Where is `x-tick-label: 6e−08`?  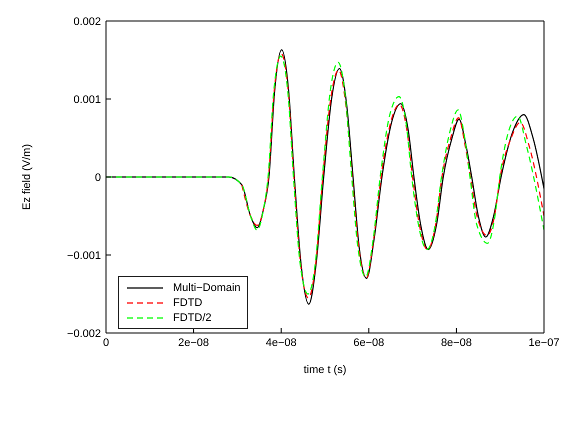 x-tick-label: 6e−08 is located at coordinates (368, 342).